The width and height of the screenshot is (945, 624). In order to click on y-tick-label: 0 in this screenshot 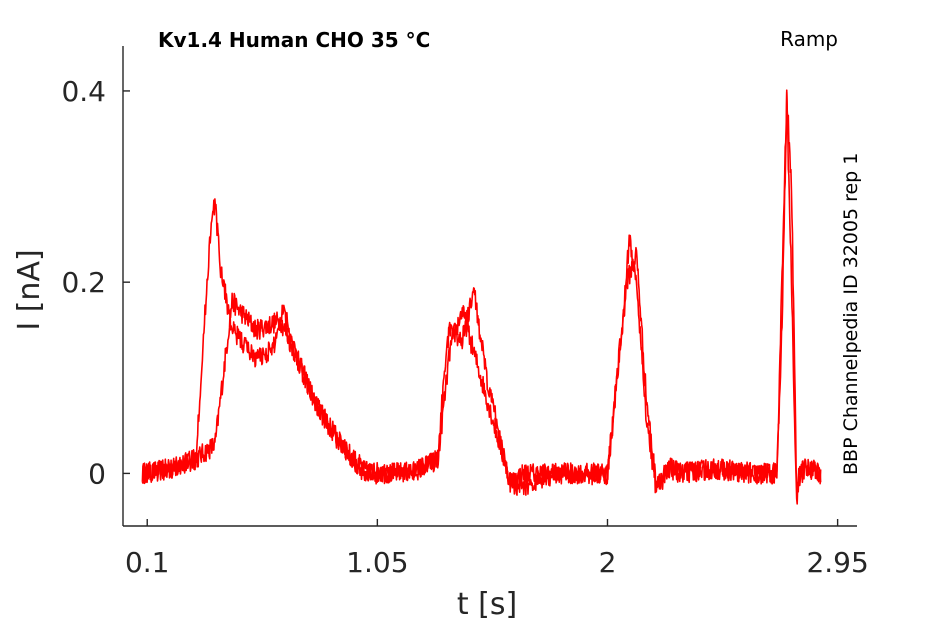, I will do `click(97, 473)`.